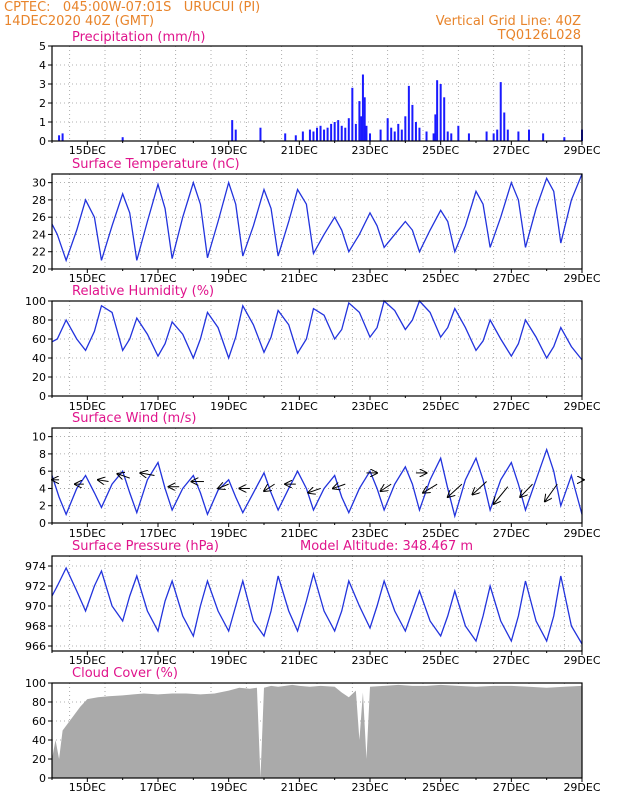 The height and width of the screenshot is (800, 618). What do you see at coordinates (39, 377) in the screenshot?
I see `y-tick-label: 20` at bounding box center [39, 377].